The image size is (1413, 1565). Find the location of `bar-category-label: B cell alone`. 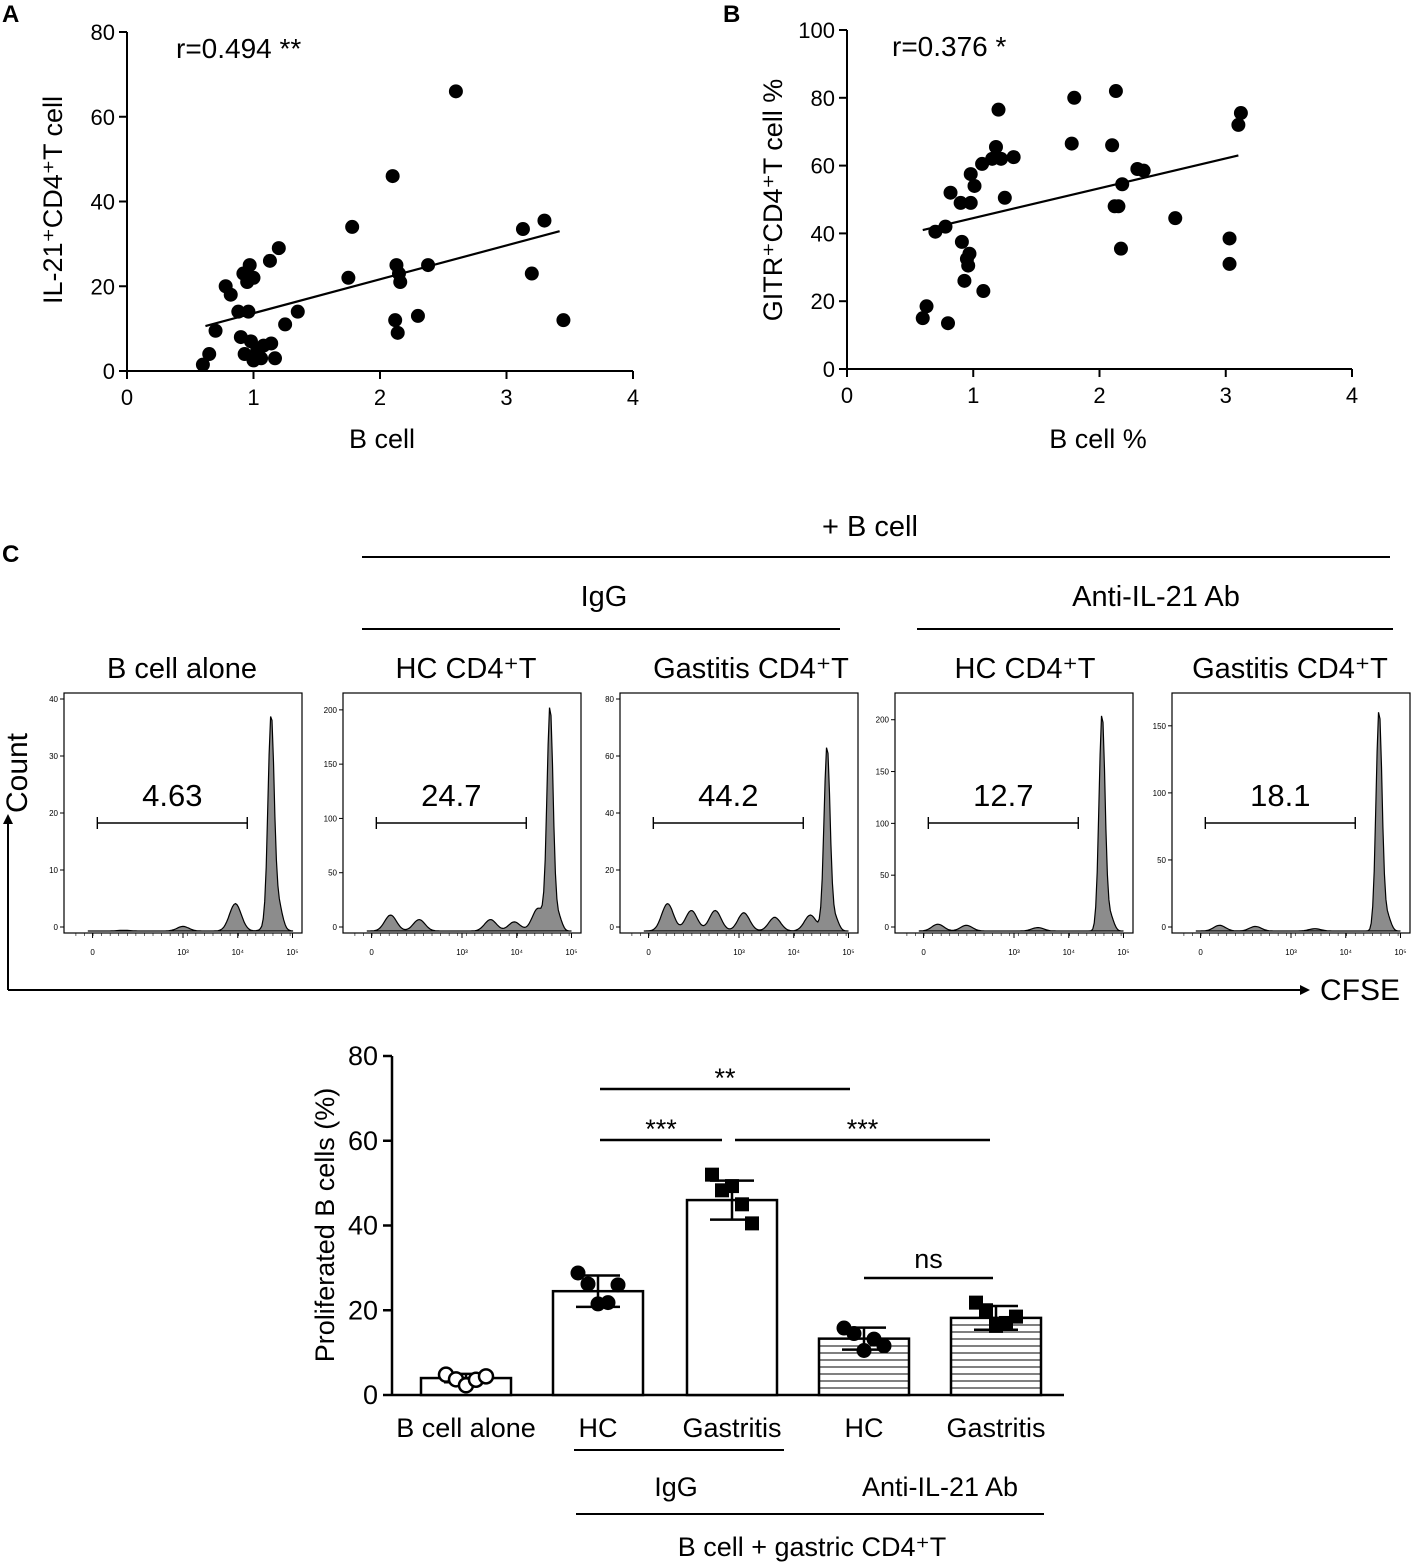

bar-category-label: B cell alone is located at coordinates (466, 1428).